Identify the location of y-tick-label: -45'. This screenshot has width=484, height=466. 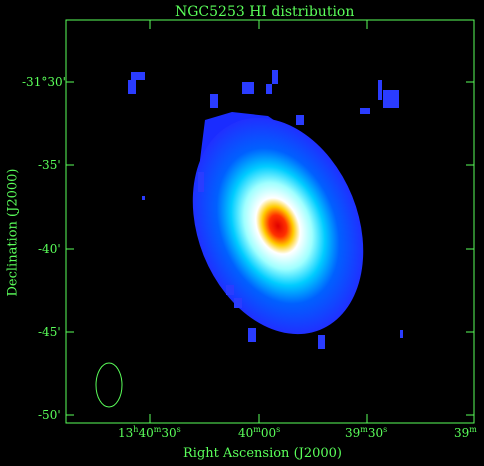
(49, 332).